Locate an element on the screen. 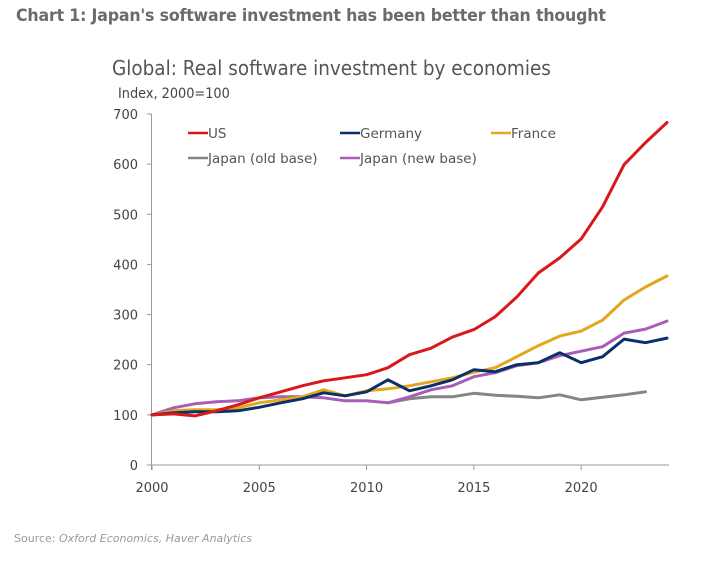 This screenshot has width=720, height=561. legend-label: Germany is located at coordinates (391, 134).